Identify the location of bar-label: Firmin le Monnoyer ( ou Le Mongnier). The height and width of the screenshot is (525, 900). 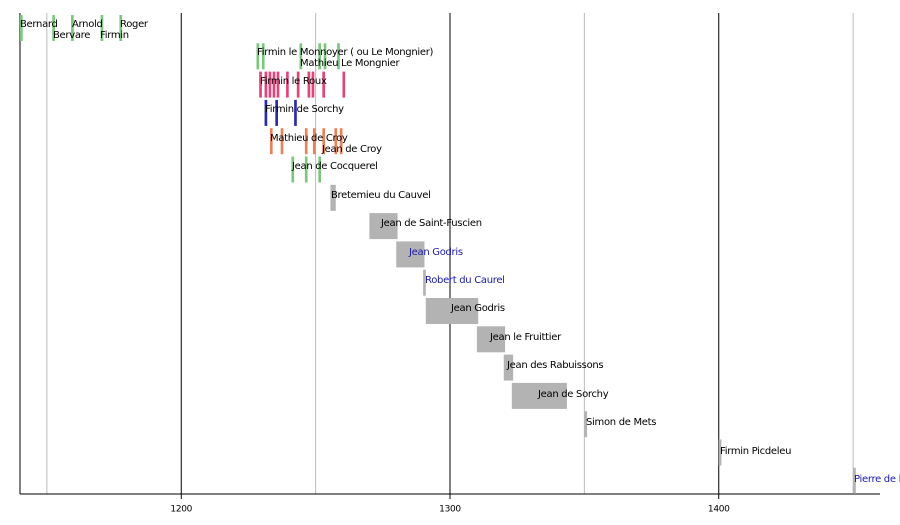
(345, 52).